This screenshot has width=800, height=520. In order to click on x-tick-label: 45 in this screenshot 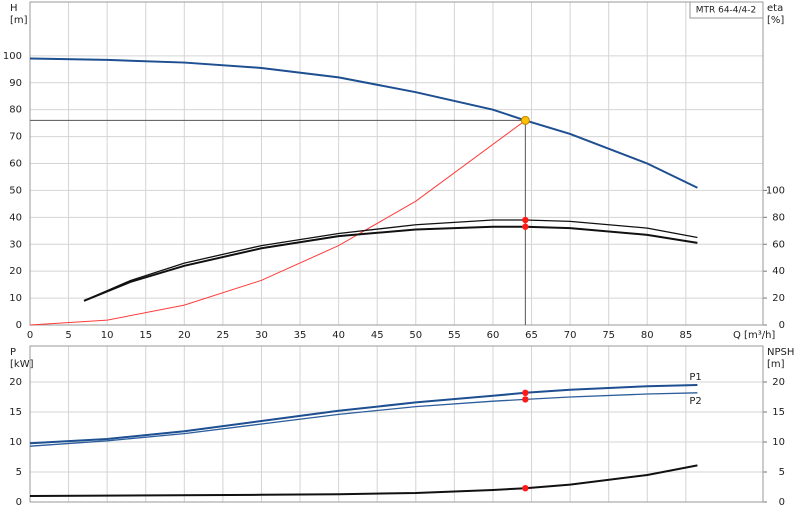, I will do `click(377, 335)`.